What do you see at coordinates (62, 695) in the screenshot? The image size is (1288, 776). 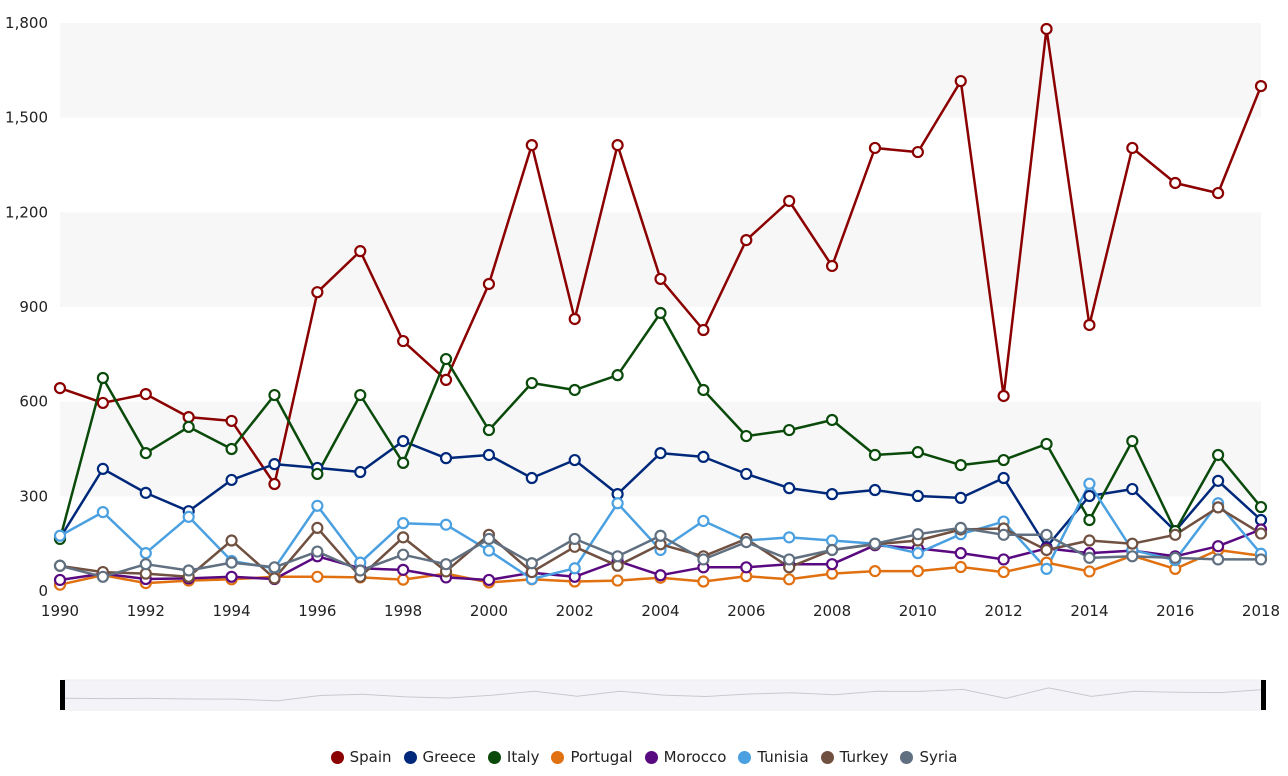 I see `navigator-handle-left` at bounding box center [62, 695].